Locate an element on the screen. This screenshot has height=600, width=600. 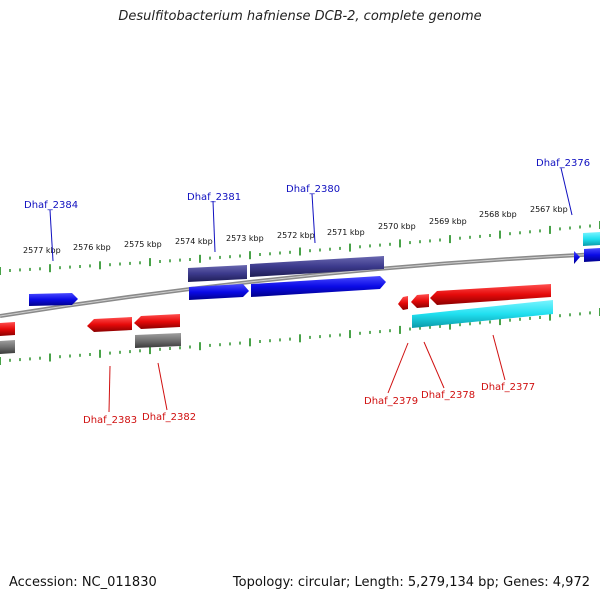
kbp-label: 2575 kbp is located at coordinates (143, 244).